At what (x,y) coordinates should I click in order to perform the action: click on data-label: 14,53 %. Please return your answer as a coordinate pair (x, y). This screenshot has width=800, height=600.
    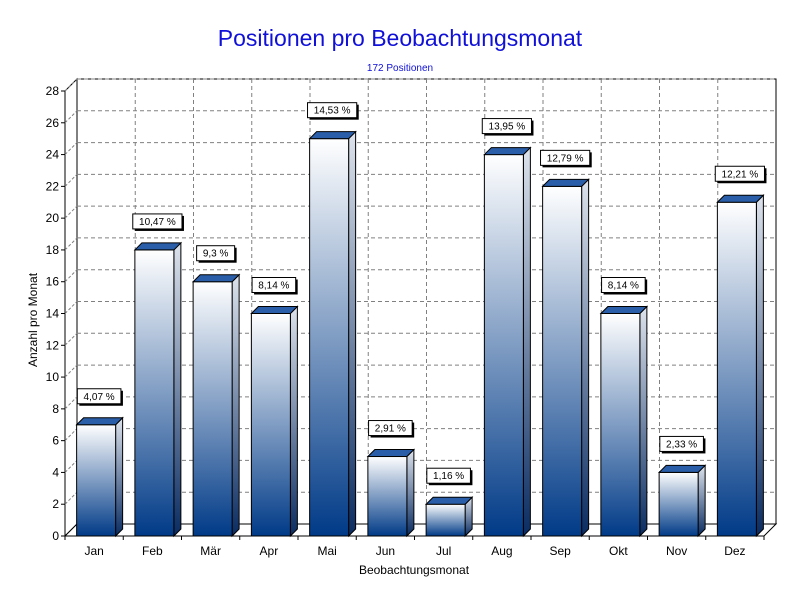
    Looking at the image, I should click on (333, 111).